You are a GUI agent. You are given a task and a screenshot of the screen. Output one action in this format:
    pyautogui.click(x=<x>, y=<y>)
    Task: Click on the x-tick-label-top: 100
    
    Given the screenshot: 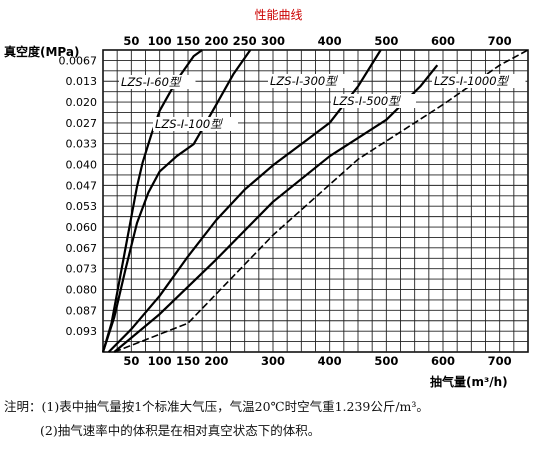 What is the action you would take?
    pyautogui.click(x=160, y=41)
    